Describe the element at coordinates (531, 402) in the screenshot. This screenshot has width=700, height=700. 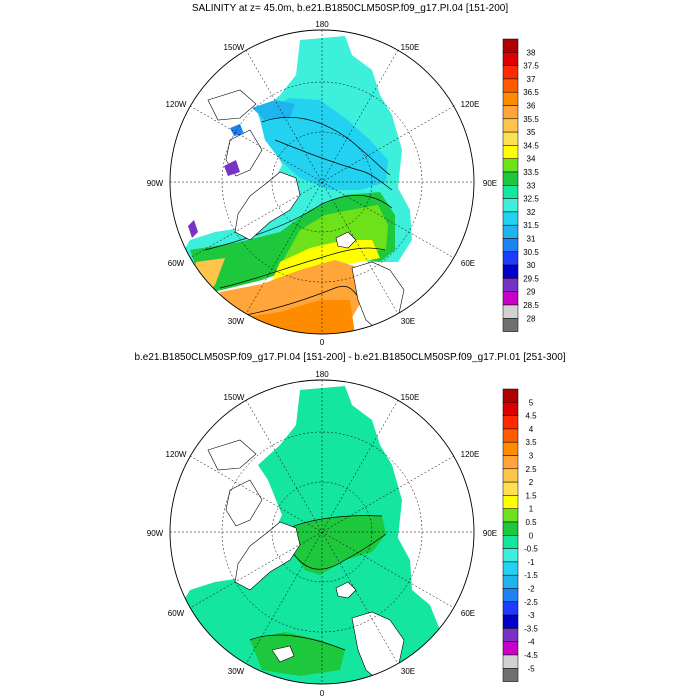
I see `bottom-colorbar-tick-label: 5` at that location.